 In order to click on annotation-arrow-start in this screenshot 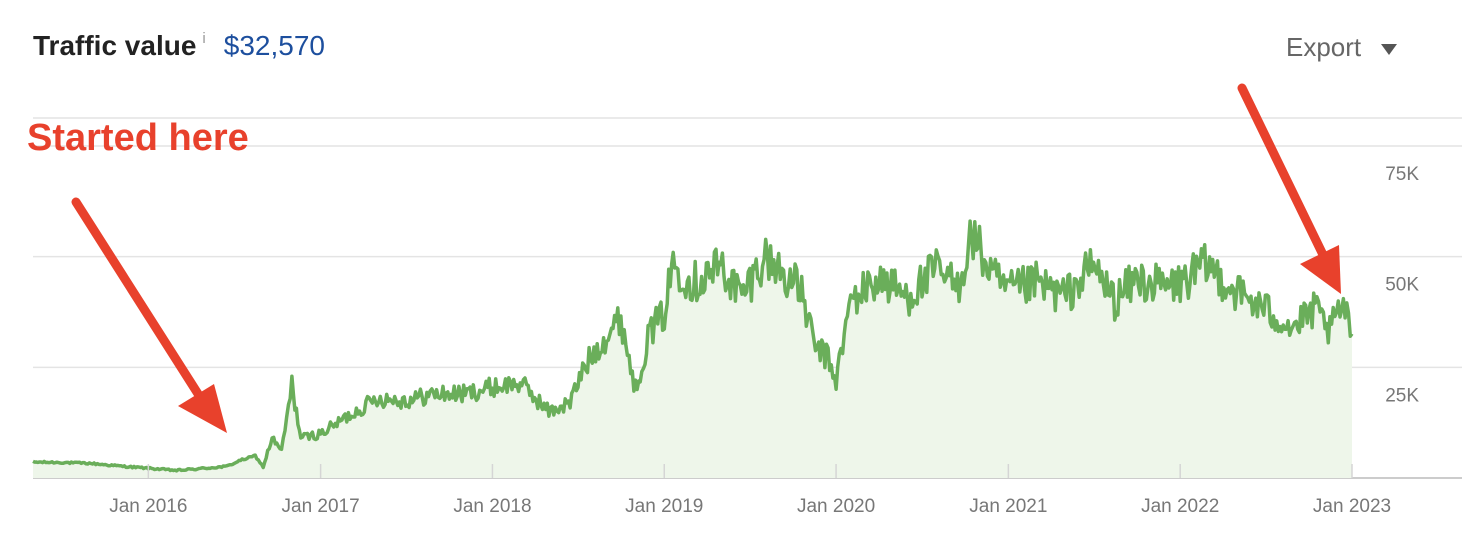, I will do `click(149, 315)`.